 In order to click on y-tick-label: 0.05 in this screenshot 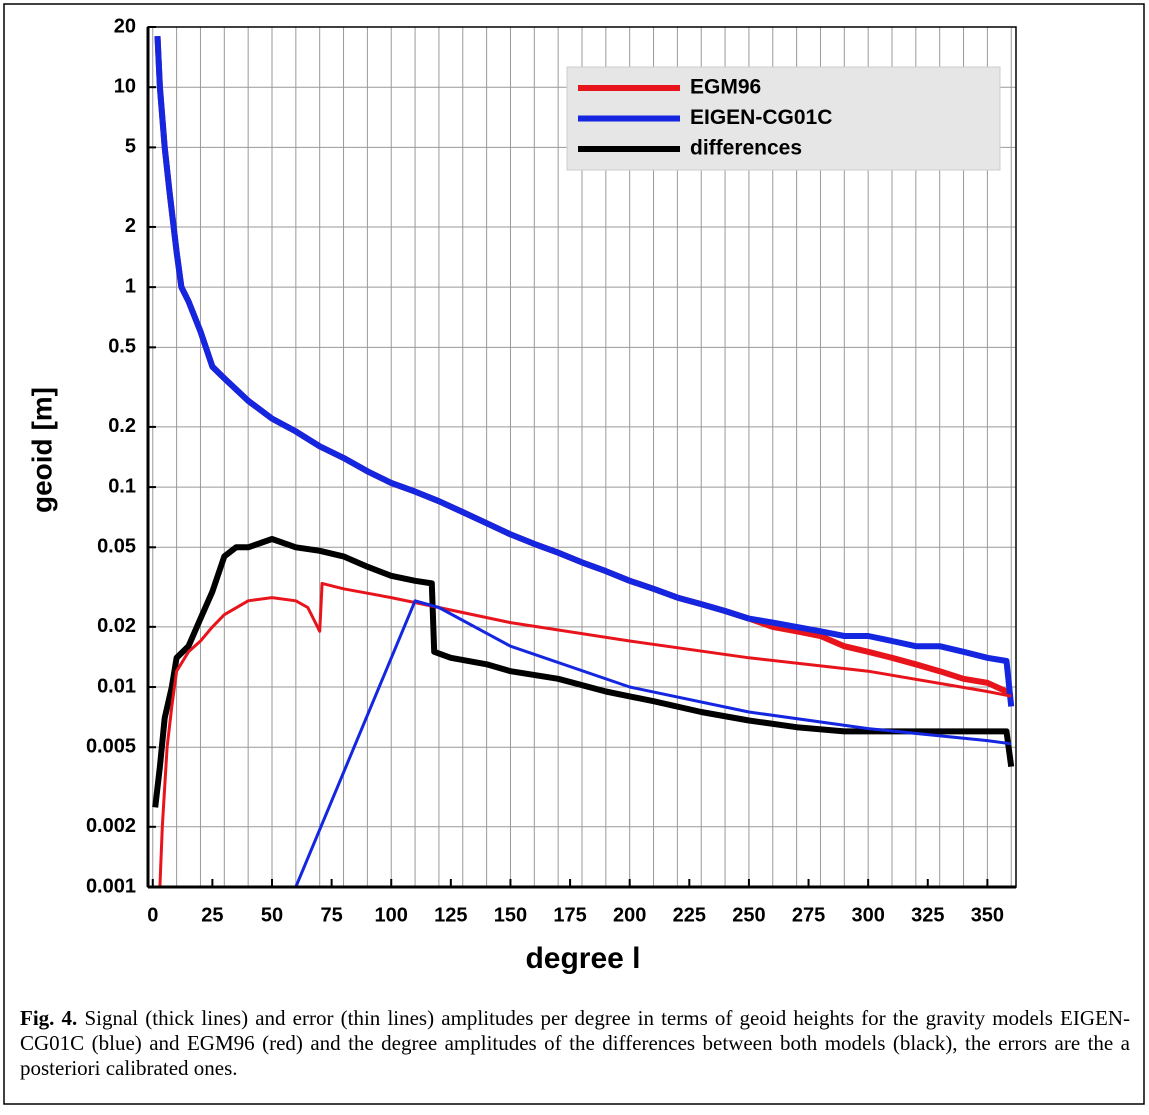, I will do `click(116, 547)`.